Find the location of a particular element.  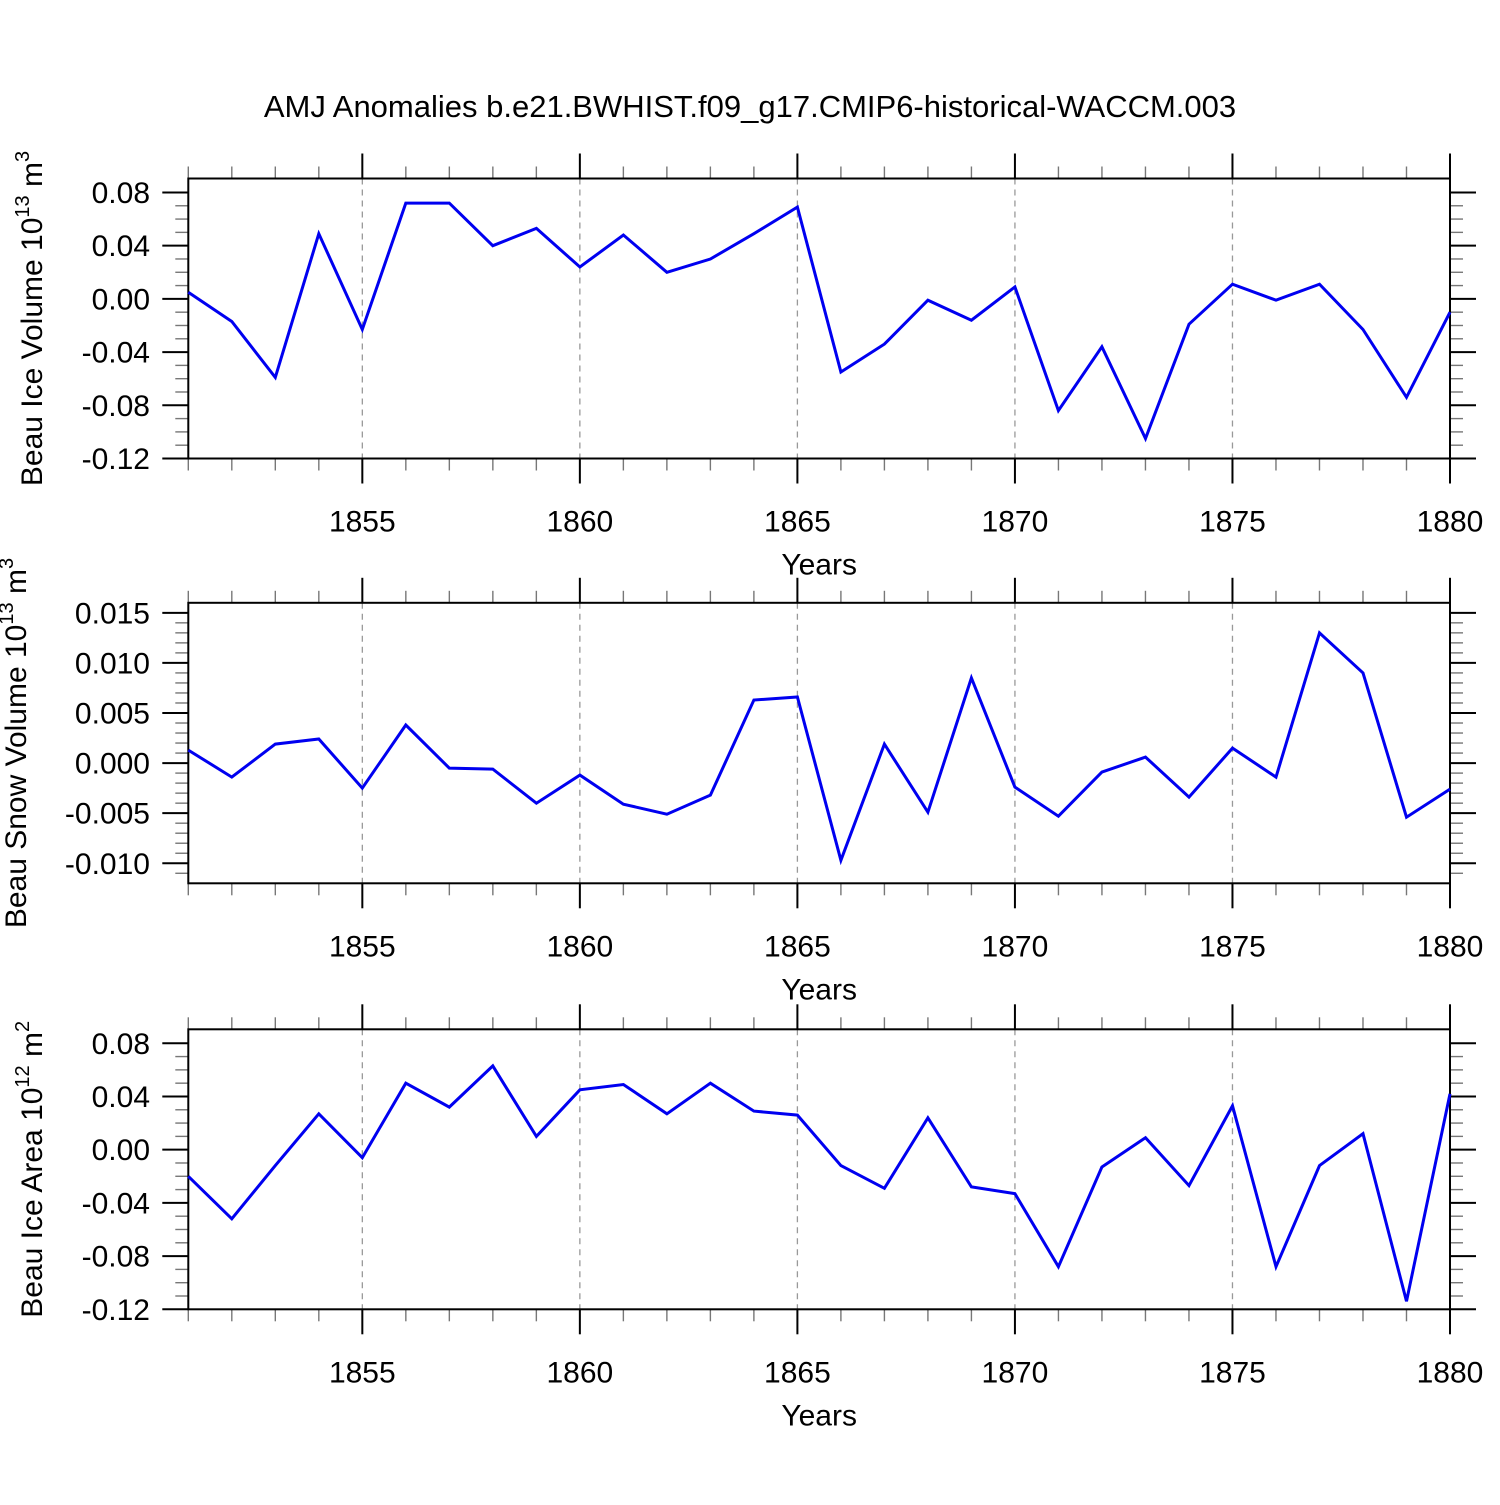

data-line-ice-area is located at coordinates (819, 1182).